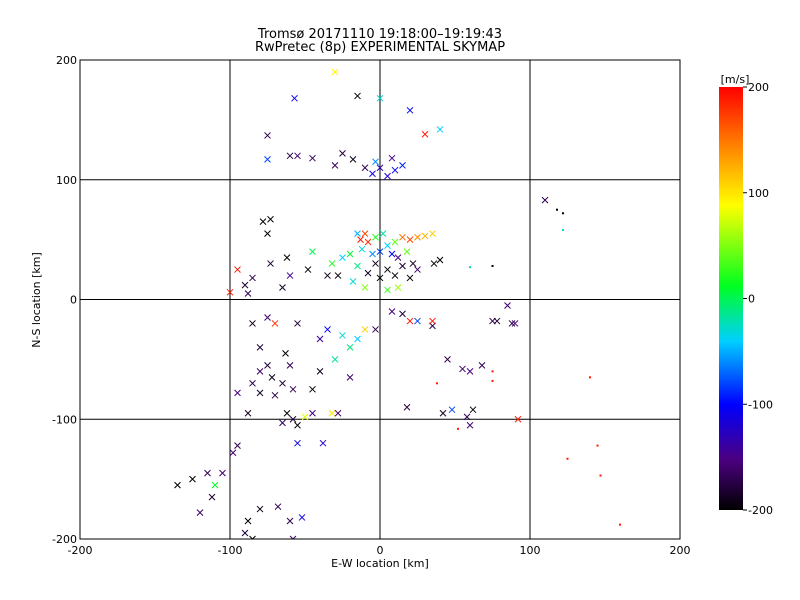 The width and height of the screenshot is (800, 600). What do you see at coordinates (731, 298) in the screenshot?
I see `colorbar-gradient` at bounding box center [731, 298].